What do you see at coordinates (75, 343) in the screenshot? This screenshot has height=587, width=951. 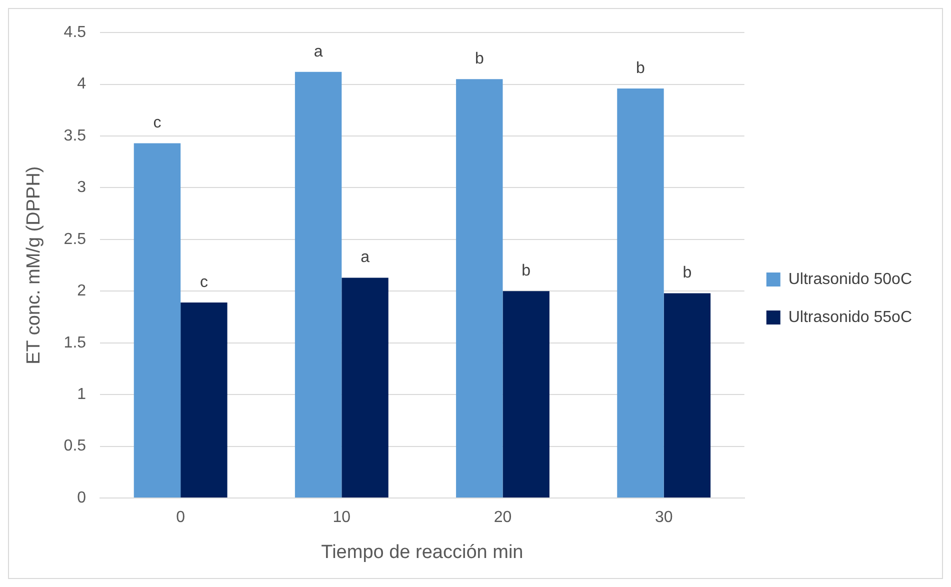 I see `y-tick-label: 1.5` at bounding box center [75, 343].